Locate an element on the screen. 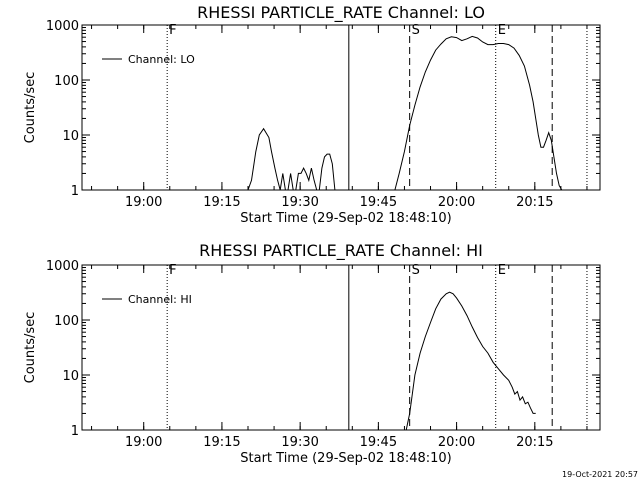  chart-title: RHESSI PARTICLE_RATE Channel: HI is located at coordinates (341, 251).